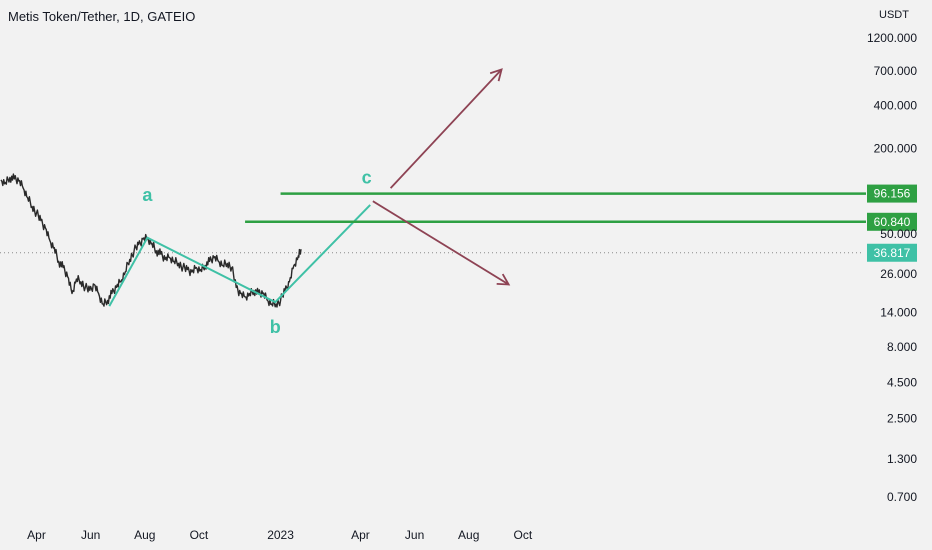  I want to click on wave-label-b: b, so click(275, 327).